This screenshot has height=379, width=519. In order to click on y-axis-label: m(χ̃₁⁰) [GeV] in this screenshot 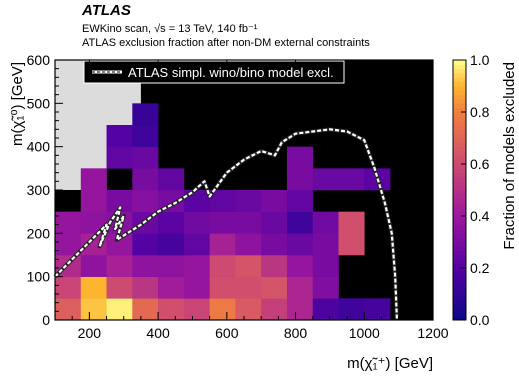, I will do `click(17, 104)`.